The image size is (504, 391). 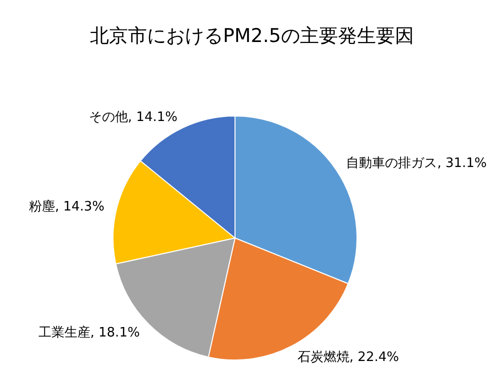 I want to click on slice-label: 石炭燃焼, 22.4%, so click(x=348, y=357).